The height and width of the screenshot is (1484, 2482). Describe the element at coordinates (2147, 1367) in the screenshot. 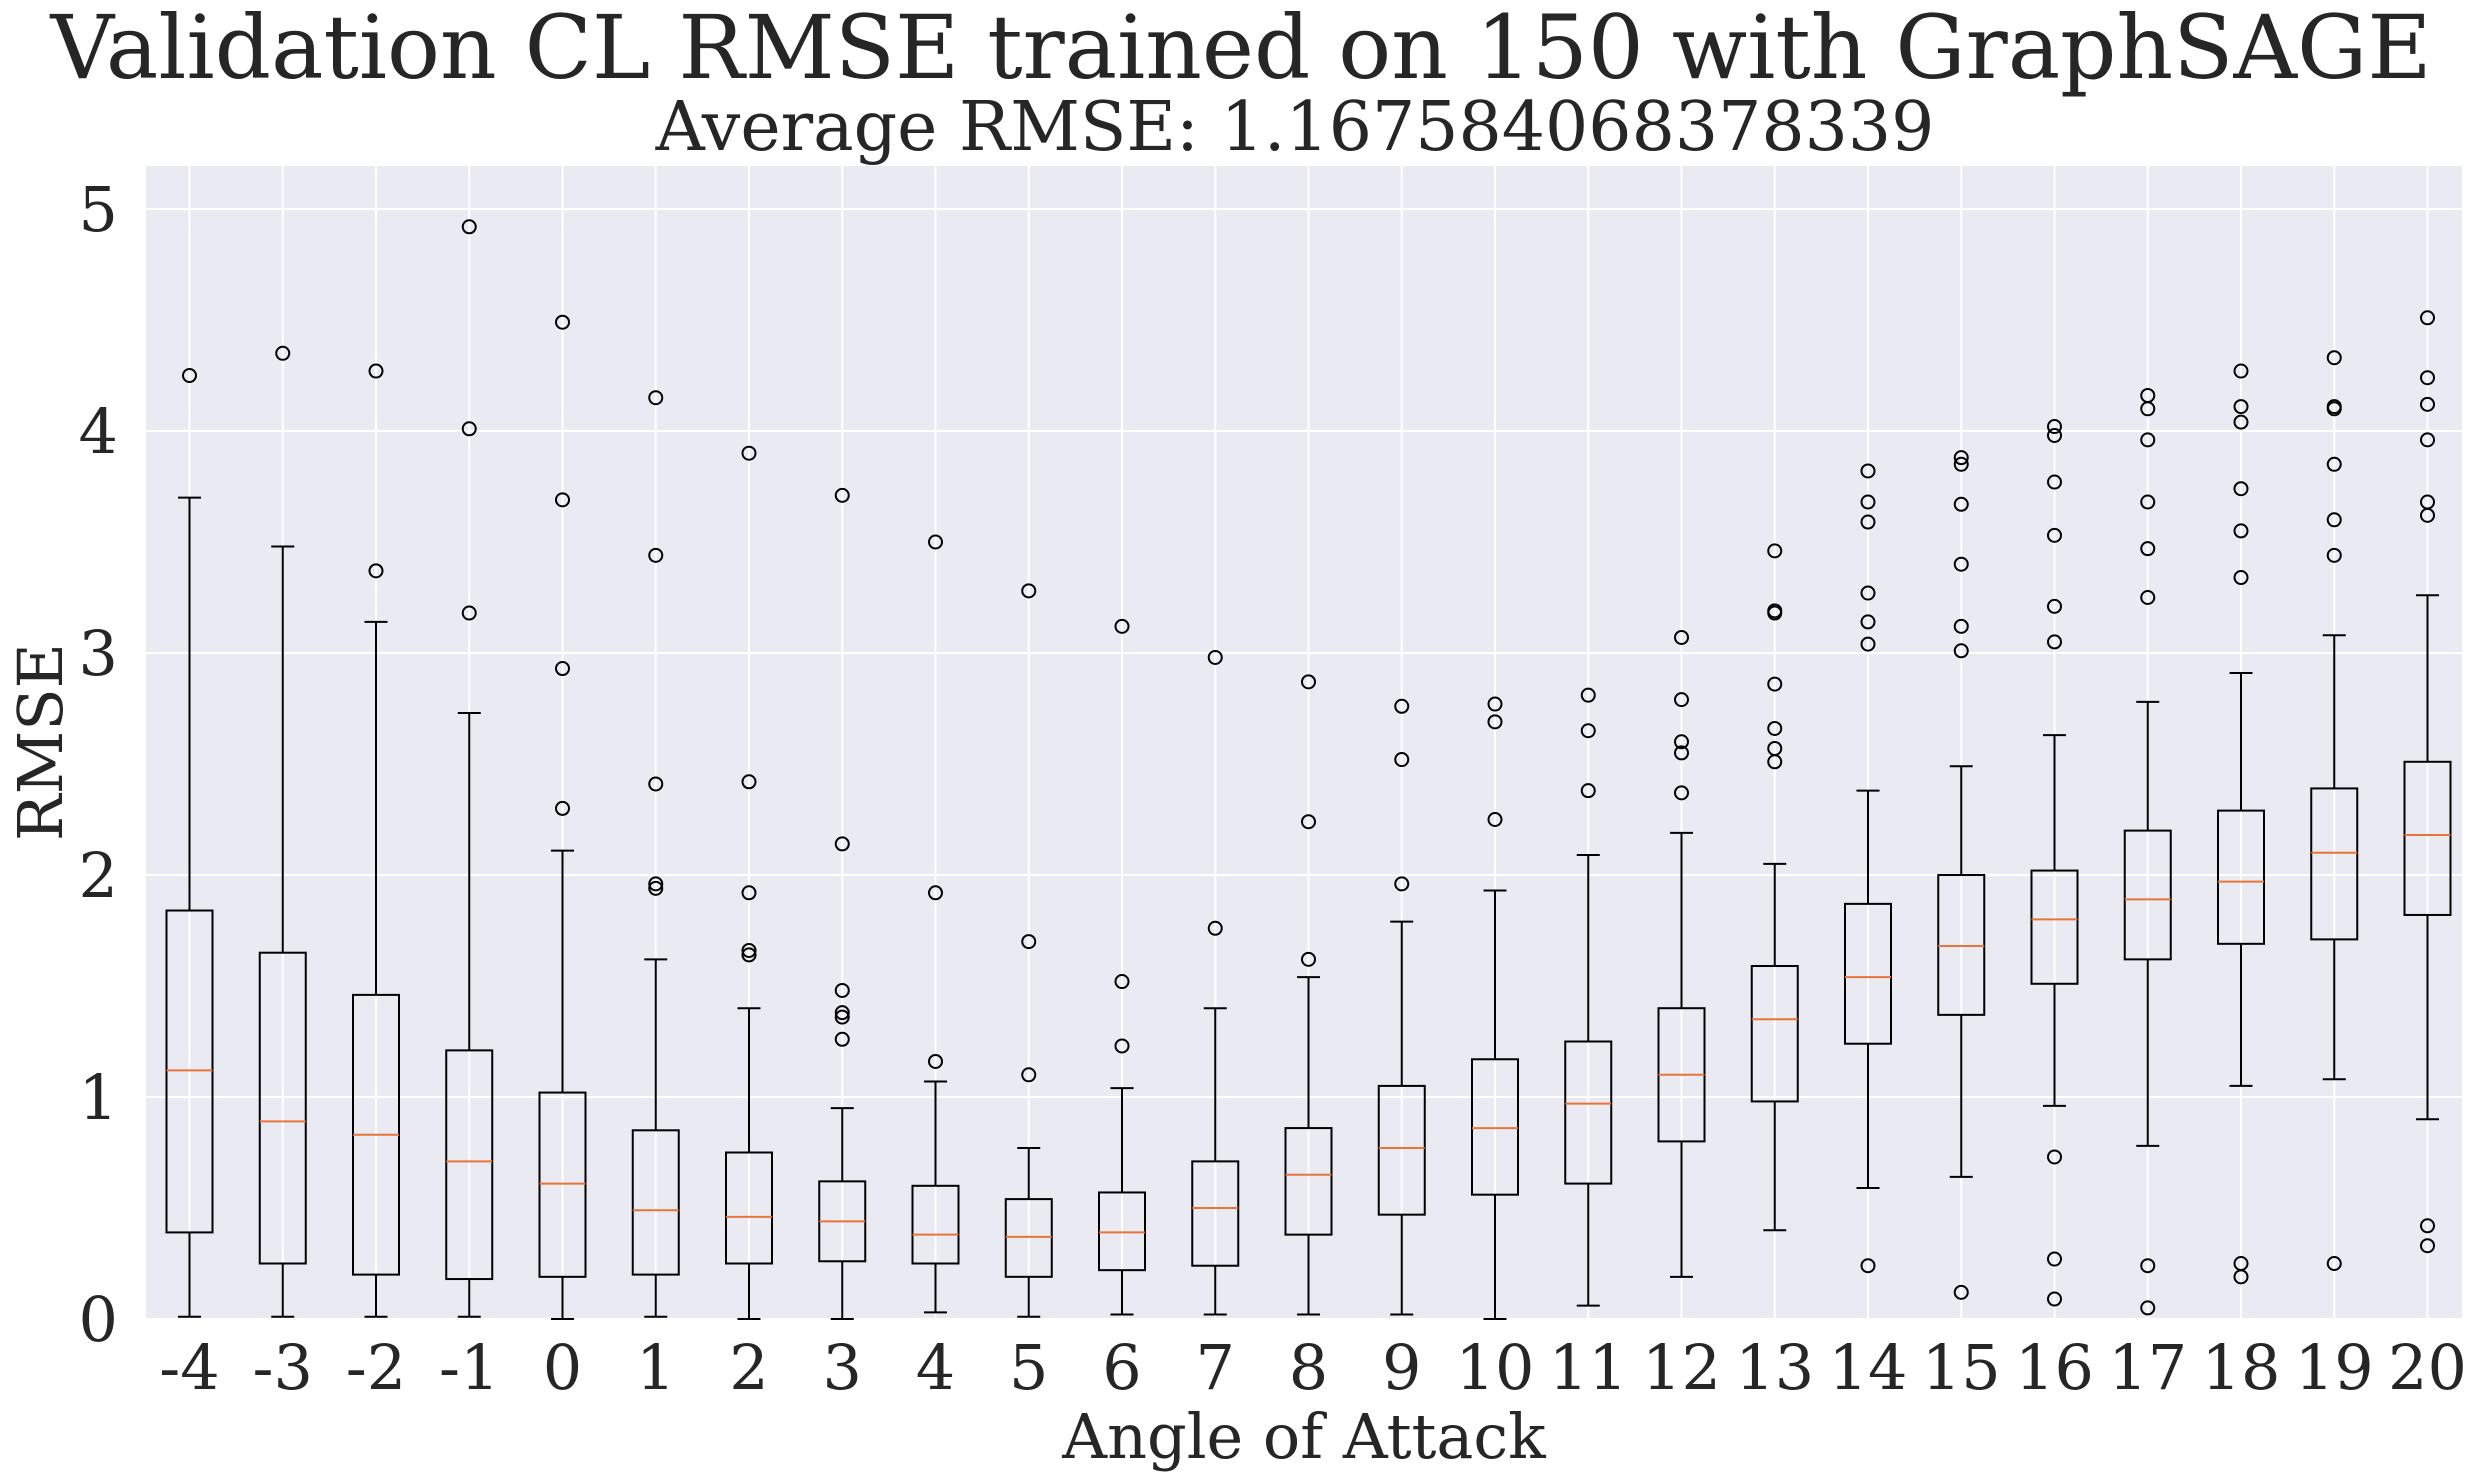

I see `x-tick-label: 17` at that location.